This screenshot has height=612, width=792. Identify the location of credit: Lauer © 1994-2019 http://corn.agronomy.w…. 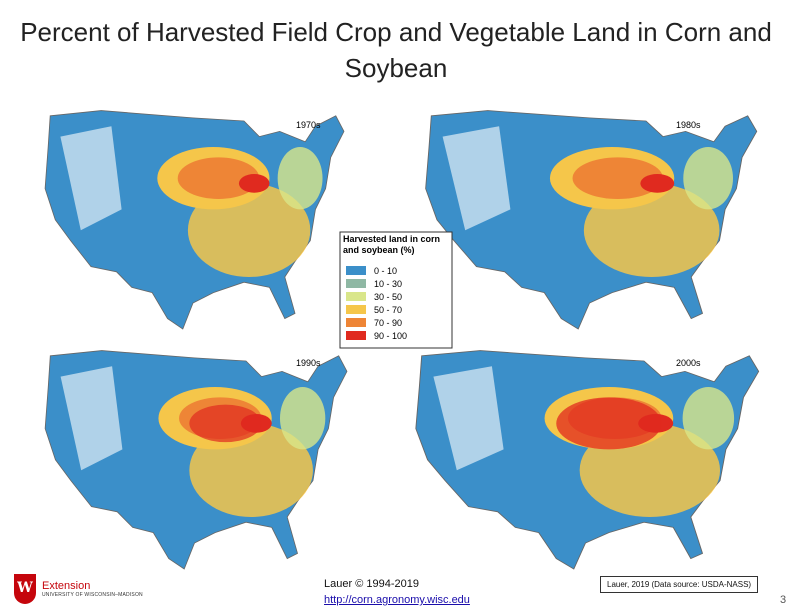
(397, 592).